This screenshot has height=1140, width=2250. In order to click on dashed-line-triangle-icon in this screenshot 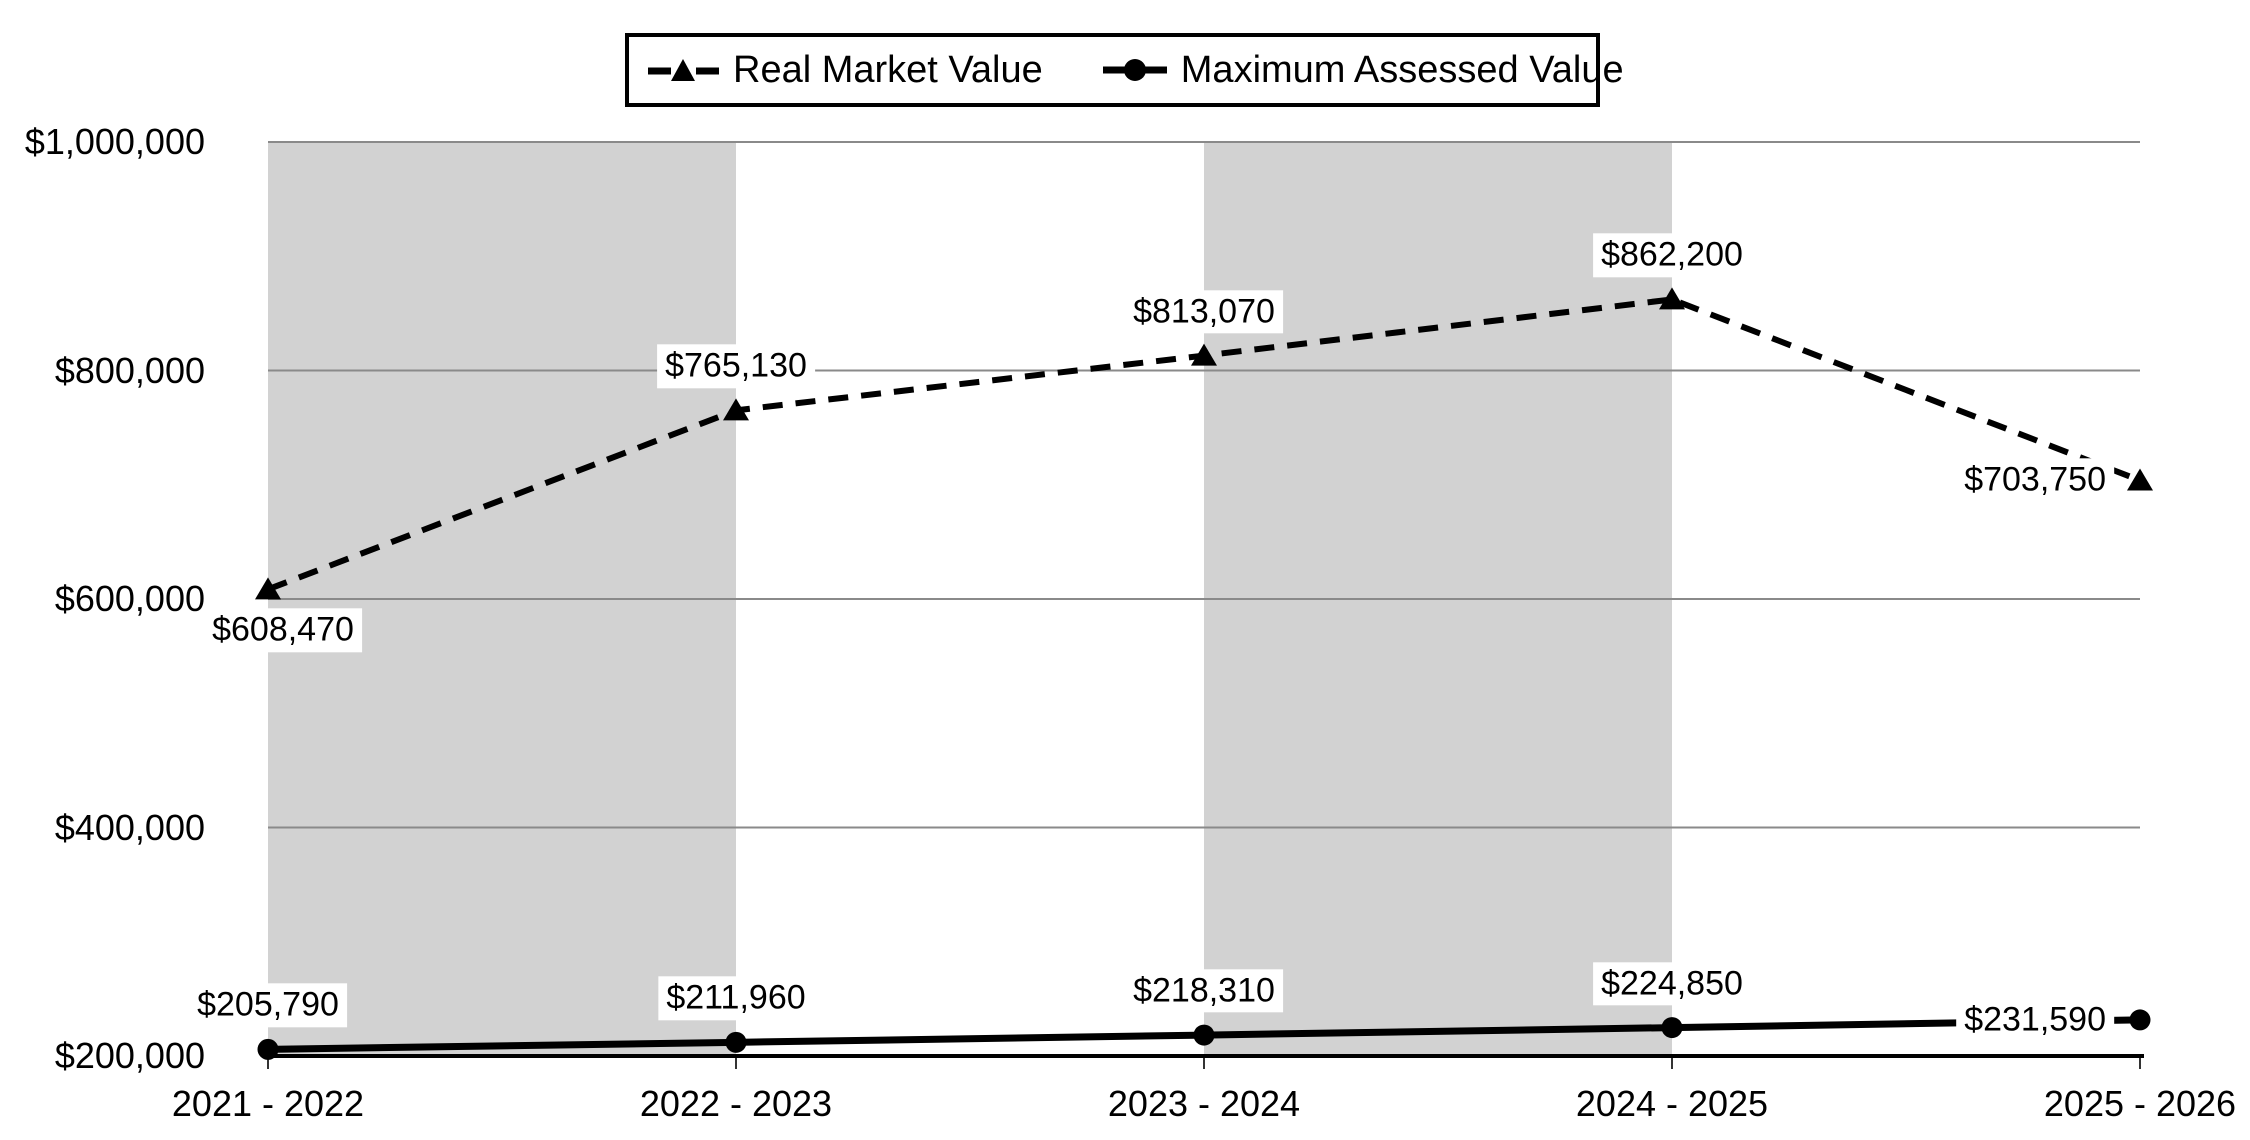, I will do `click(683, 70)`.